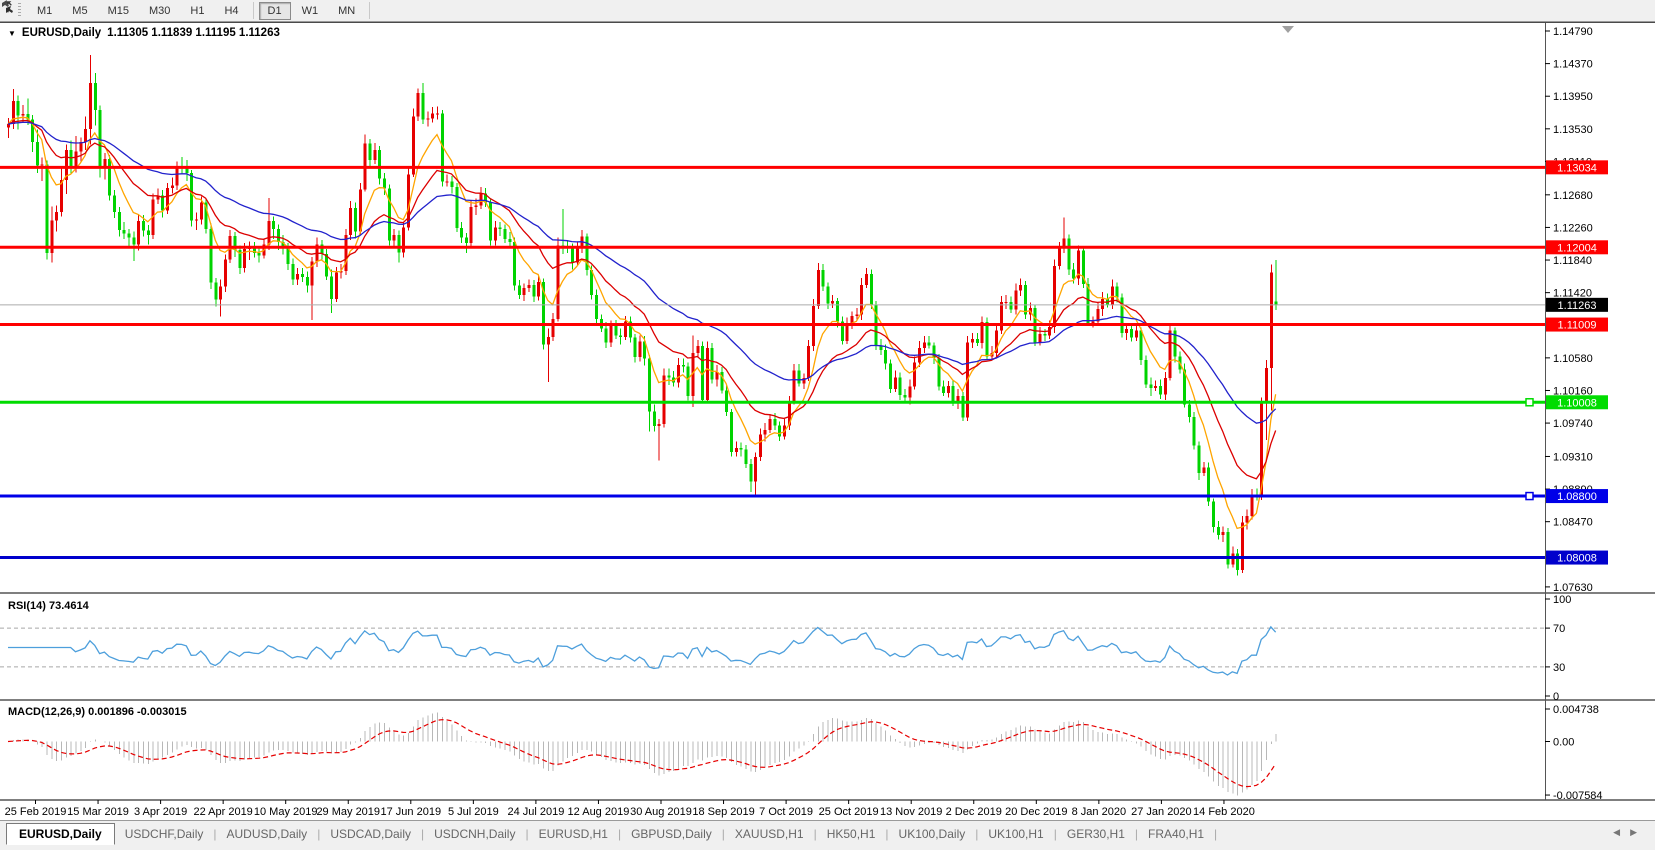  I want to click on chart-shift-marker, so click(1288, 29).